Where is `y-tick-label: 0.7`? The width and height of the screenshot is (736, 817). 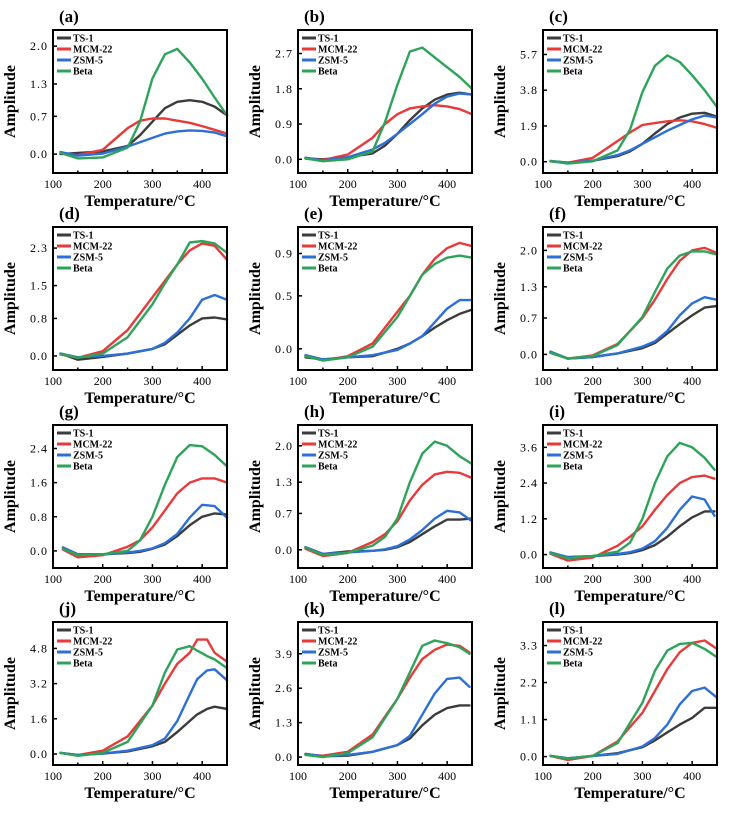 y-tick-label: 0.7 is located at coordinates (284, 513).